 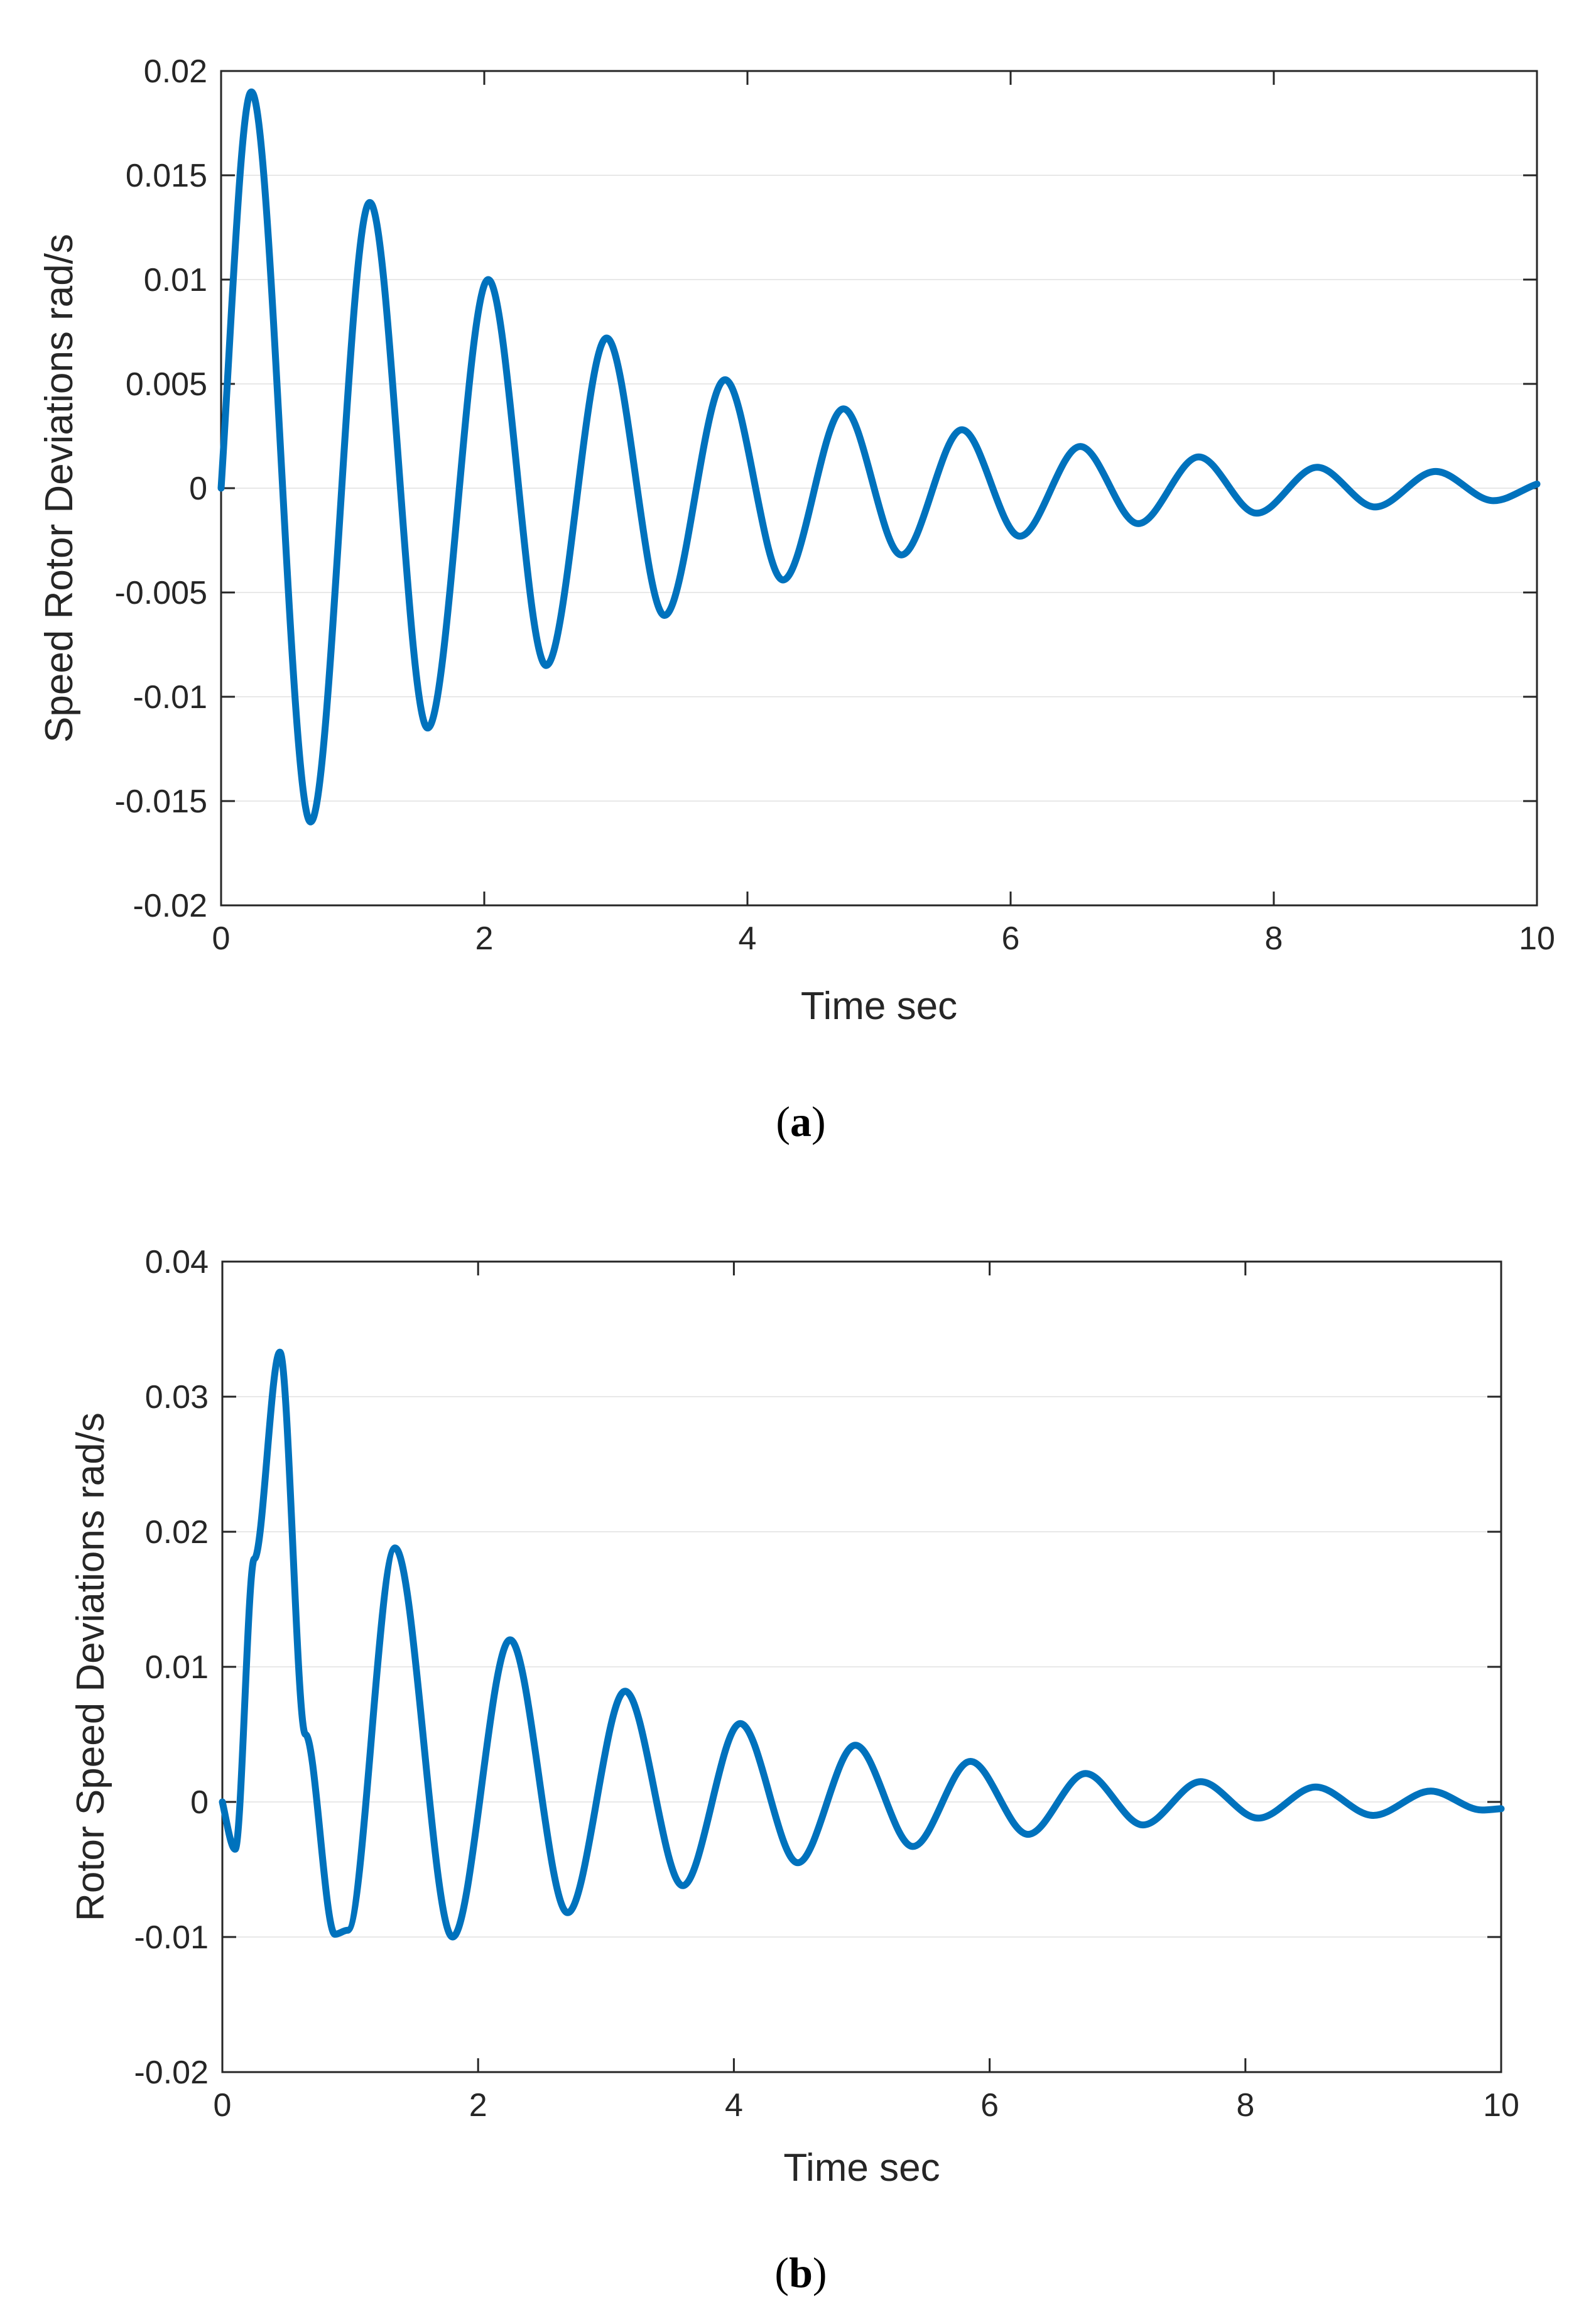 I want to click on chart-a-ytick-label-7: 0.015, so click(x=166, y=176).